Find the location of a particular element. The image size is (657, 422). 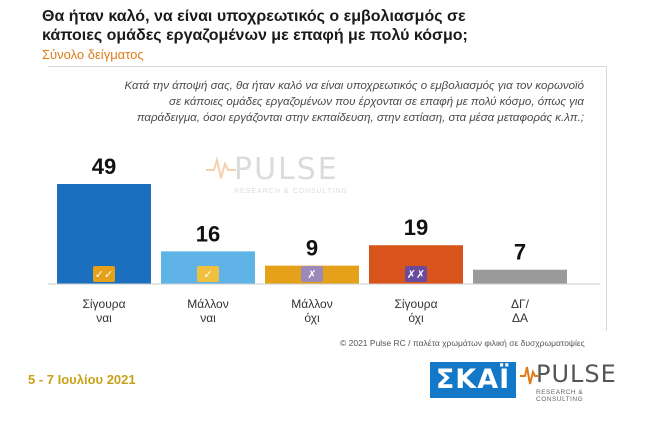

category-label-1-0: Μάλλον is located at coordinates (207, 304).